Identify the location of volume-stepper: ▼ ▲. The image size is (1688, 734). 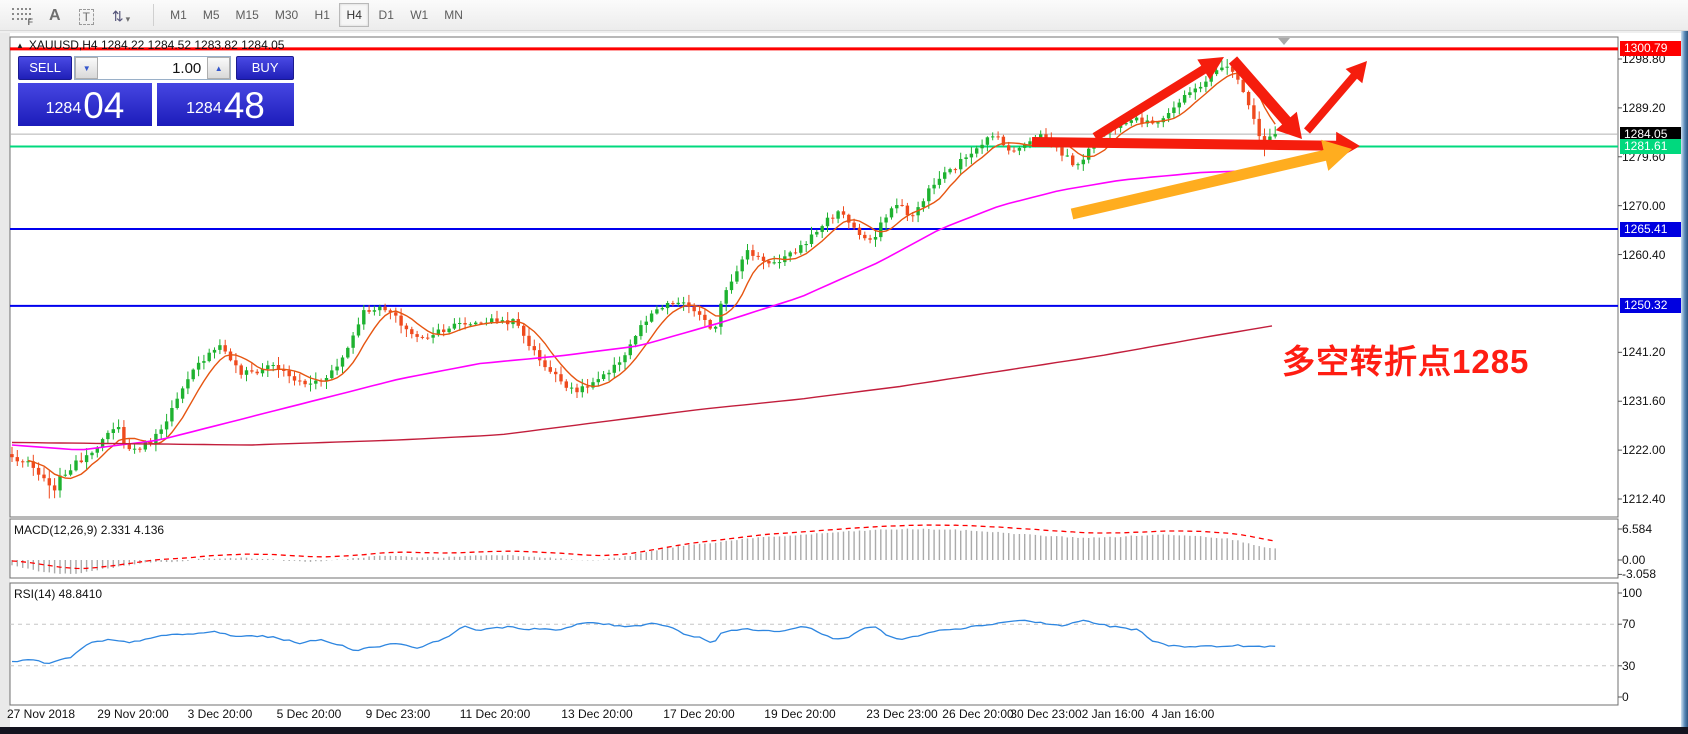
(153, 68).